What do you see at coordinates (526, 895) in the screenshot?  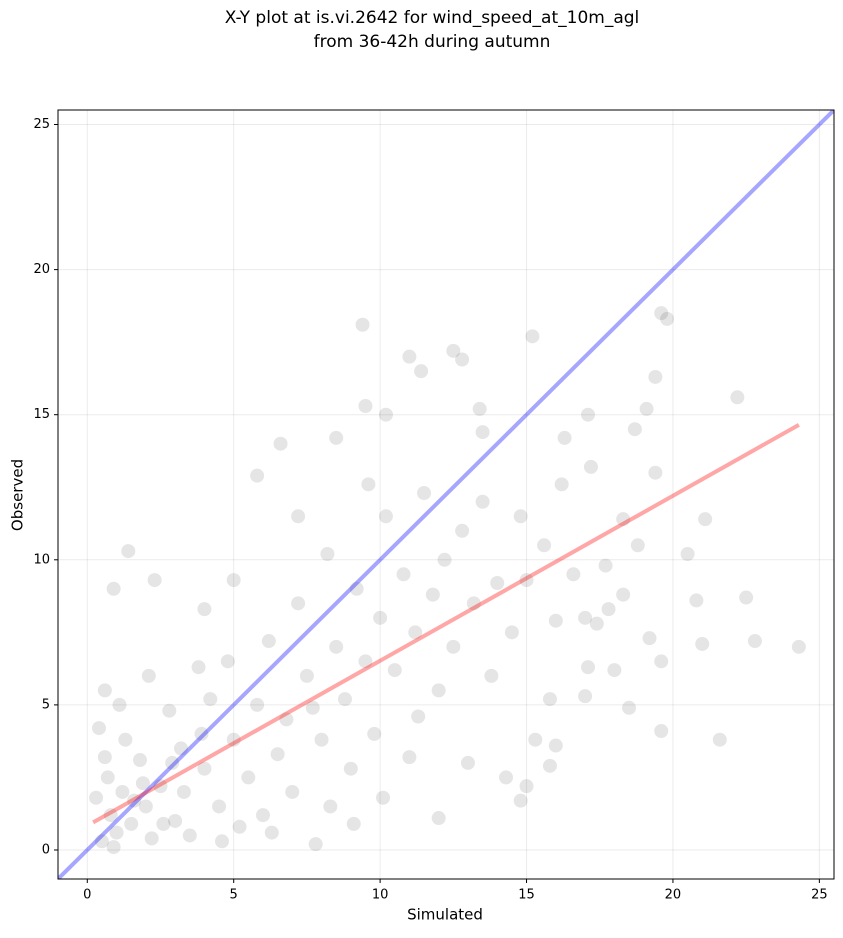 I see `x-tick-label: 15` at bounding box center [526, 895].